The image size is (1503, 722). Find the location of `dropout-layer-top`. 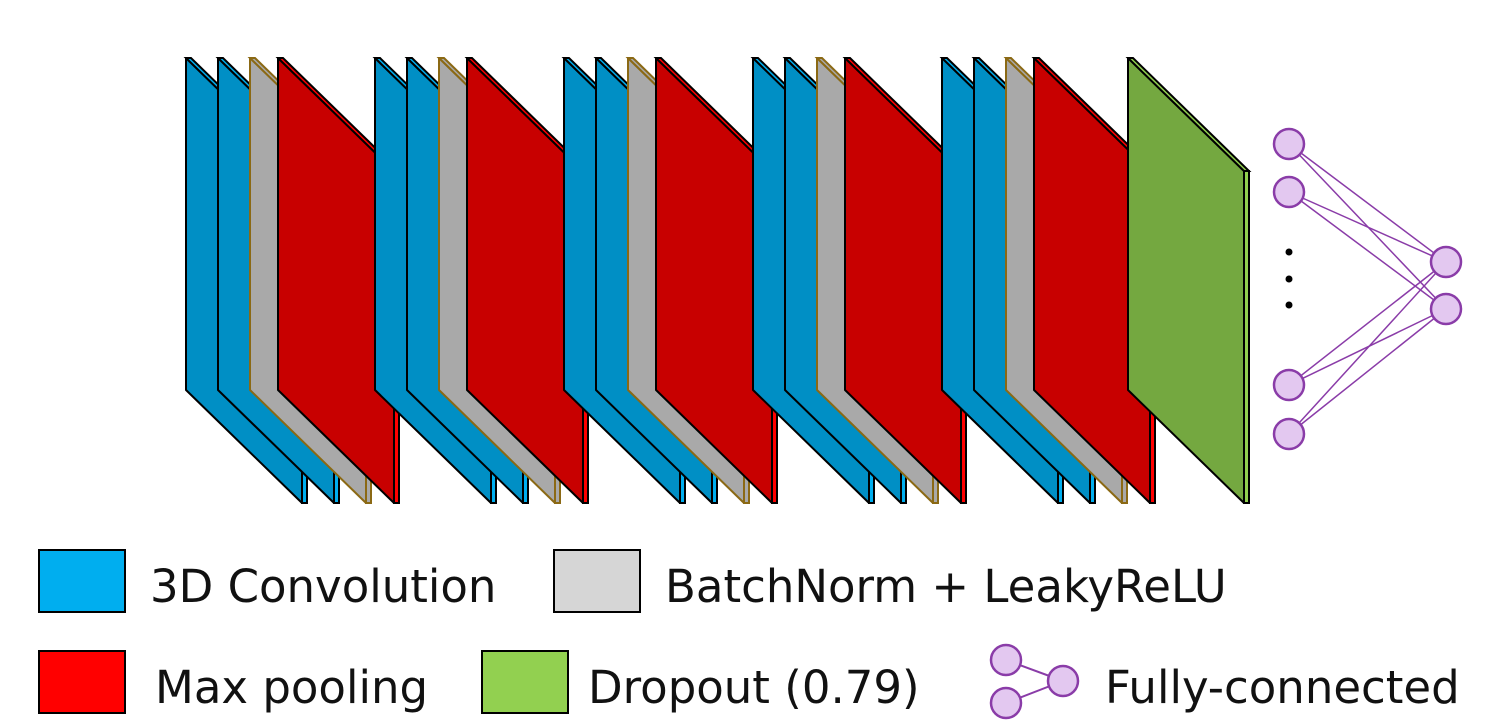

dropout-layer-top is located at coordinates (1188, 114).